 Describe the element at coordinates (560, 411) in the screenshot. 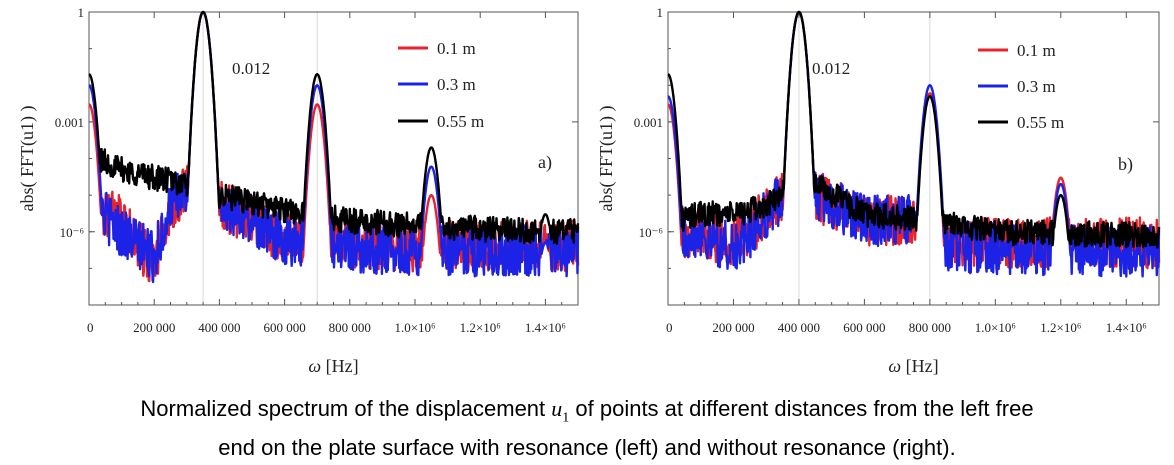

I see `caption-variable: u1` at that location.